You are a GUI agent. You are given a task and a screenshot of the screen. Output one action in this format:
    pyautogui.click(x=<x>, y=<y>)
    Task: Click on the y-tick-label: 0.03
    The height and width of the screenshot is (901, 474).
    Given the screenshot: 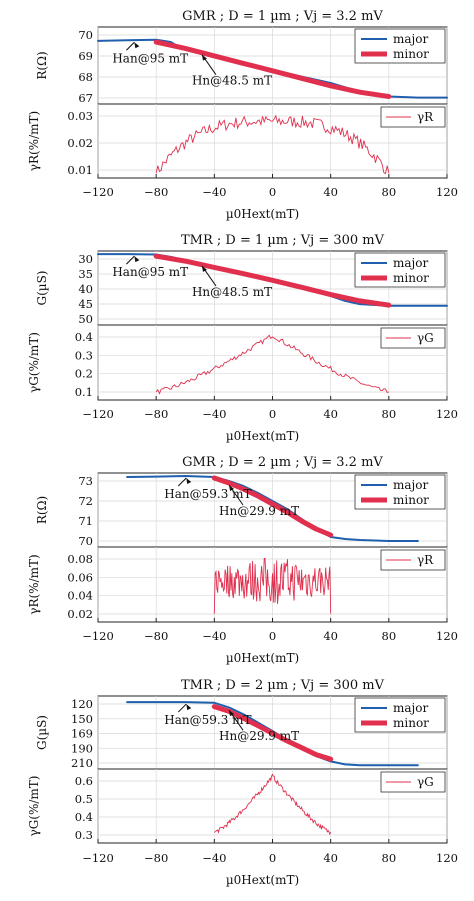 What is the action you would take?
    pyautogui.click(x=80, y=116)
    